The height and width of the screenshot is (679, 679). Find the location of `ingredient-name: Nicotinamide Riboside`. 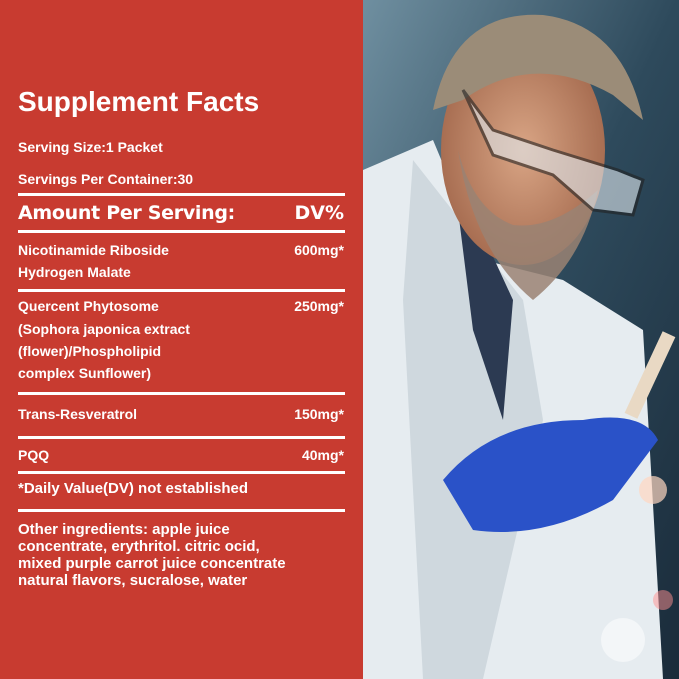

ingredient-name: Nicotinamide Riboside is located at coordinates (93, 250).